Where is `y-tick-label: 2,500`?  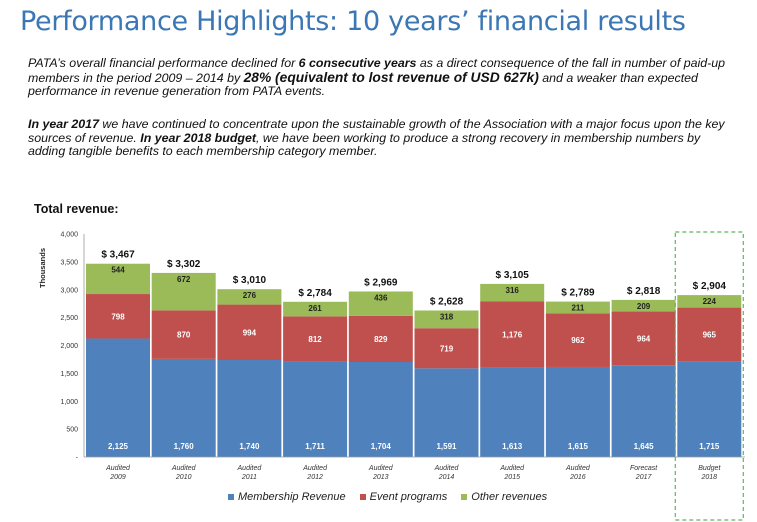 y-tick-label: 2,500 is located at coordinates (69, 318).